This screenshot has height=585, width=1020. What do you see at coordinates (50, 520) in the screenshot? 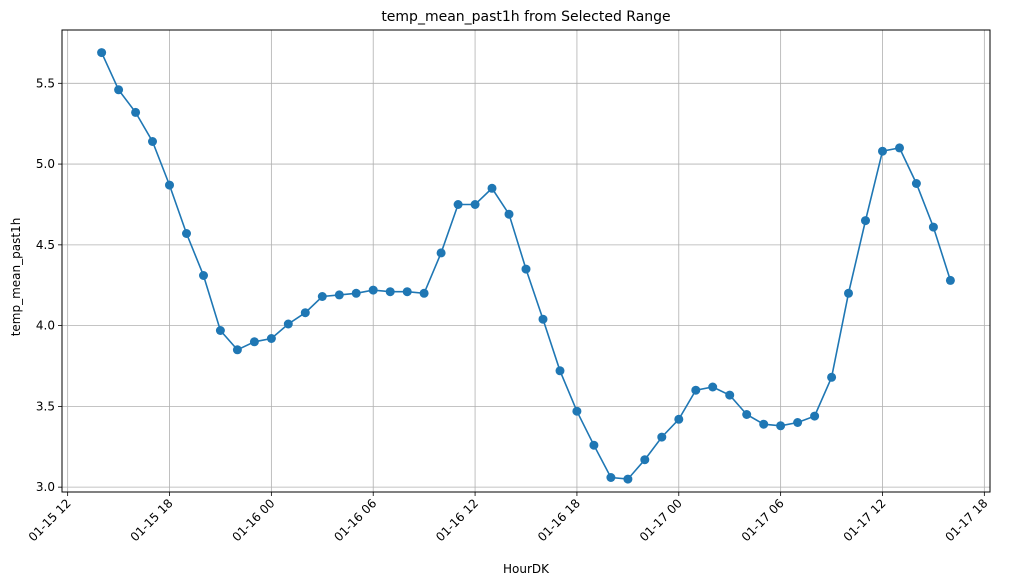
I see `x-tick-label: 01-15 12` at bounding box center [50, 520].